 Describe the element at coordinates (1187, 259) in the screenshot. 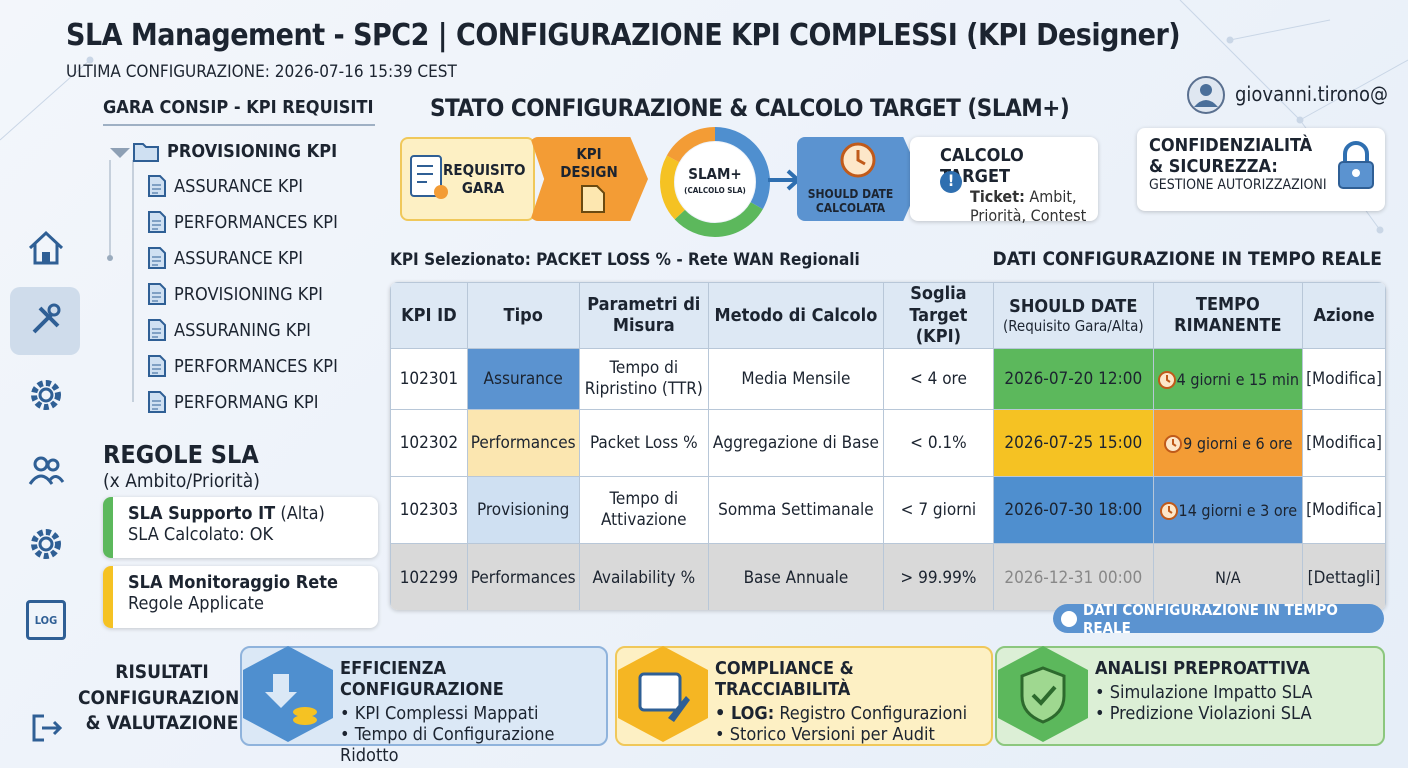

I see `realtime-title: DATI CONFIGURAZIONE IN TEMPO REALE` at that location.